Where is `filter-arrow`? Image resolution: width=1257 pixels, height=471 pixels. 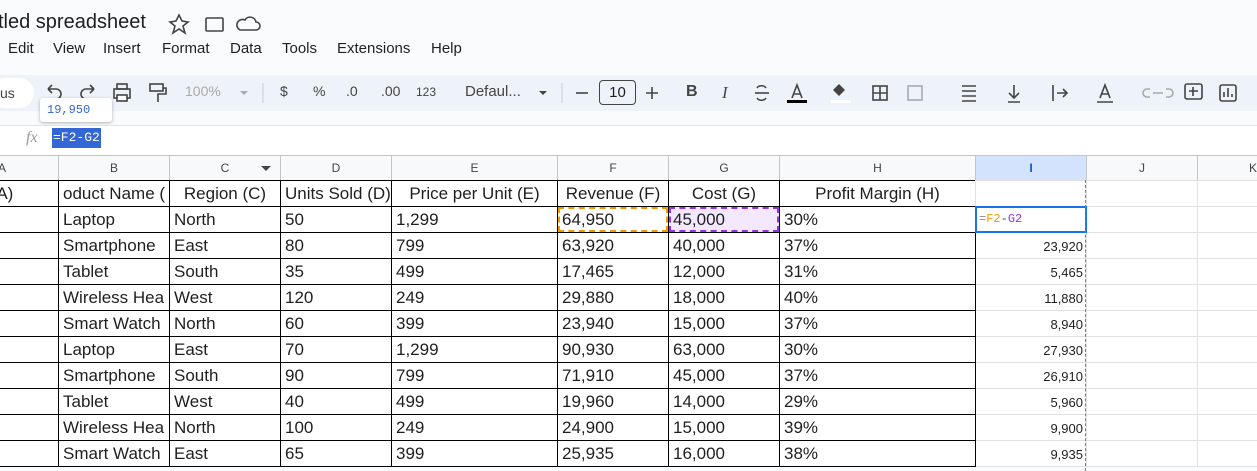 filter-arrow is located at coordinates (266, 171).